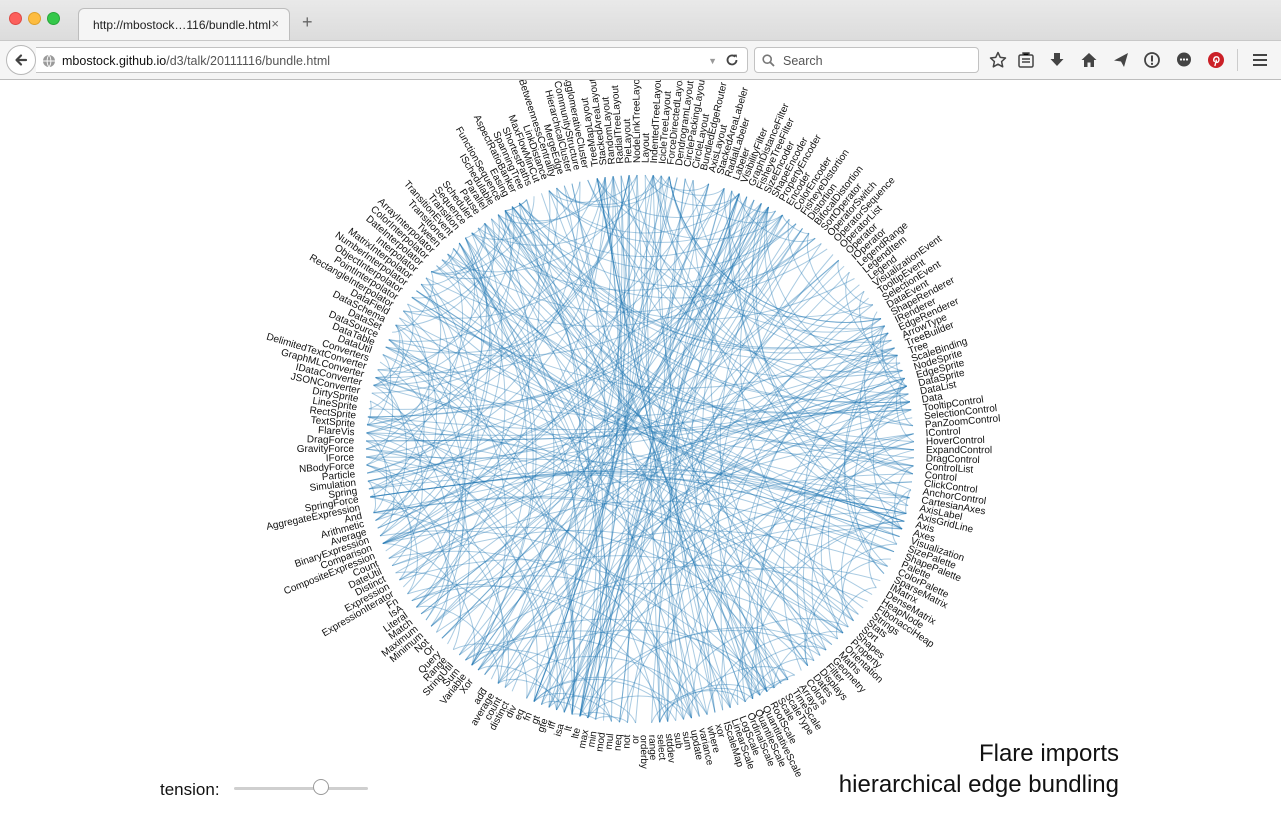 This screenshot has width=1281, height=837. What do you see at coordinates (331, 440) in the screenshot?
I see `node-label: DragForce` at bounding box center [331, 440].